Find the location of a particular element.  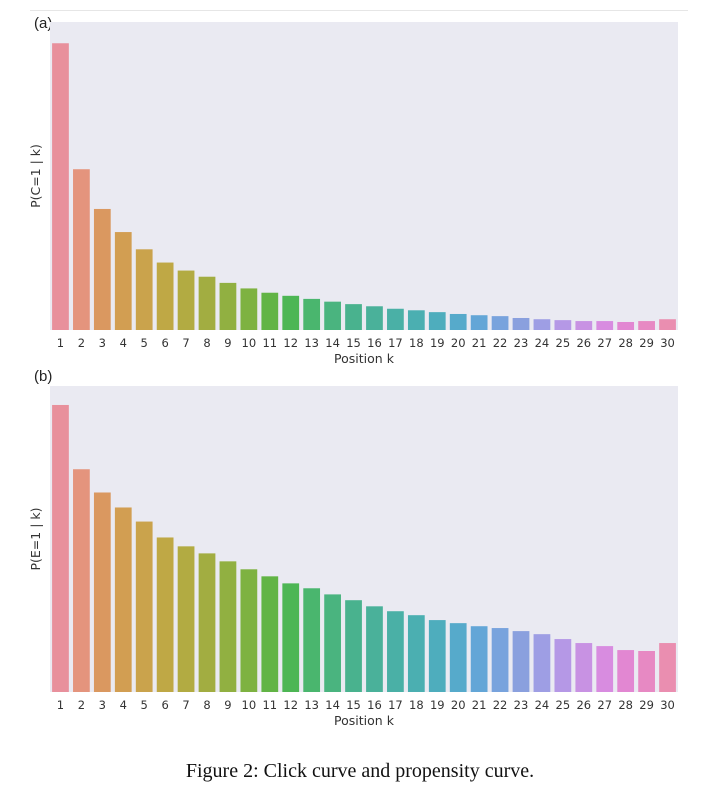

top-divider is located at coordinates (359, 10).